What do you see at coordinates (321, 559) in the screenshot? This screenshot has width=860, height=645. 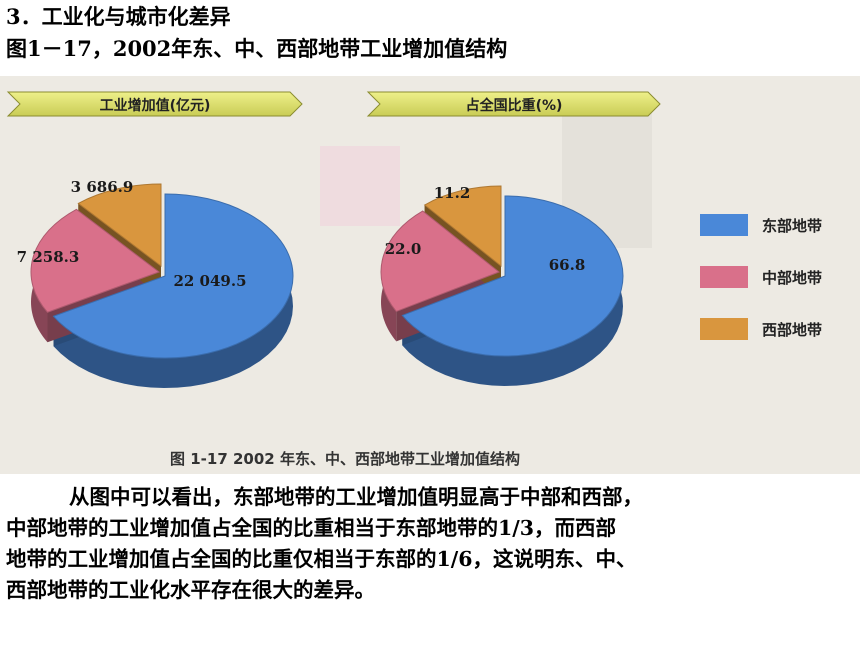 I see `paragraph-line: 地带的工业增加值占全国的比重仅相当于东部的1/6，这说明东、中、` at bounding box center [321, 559].